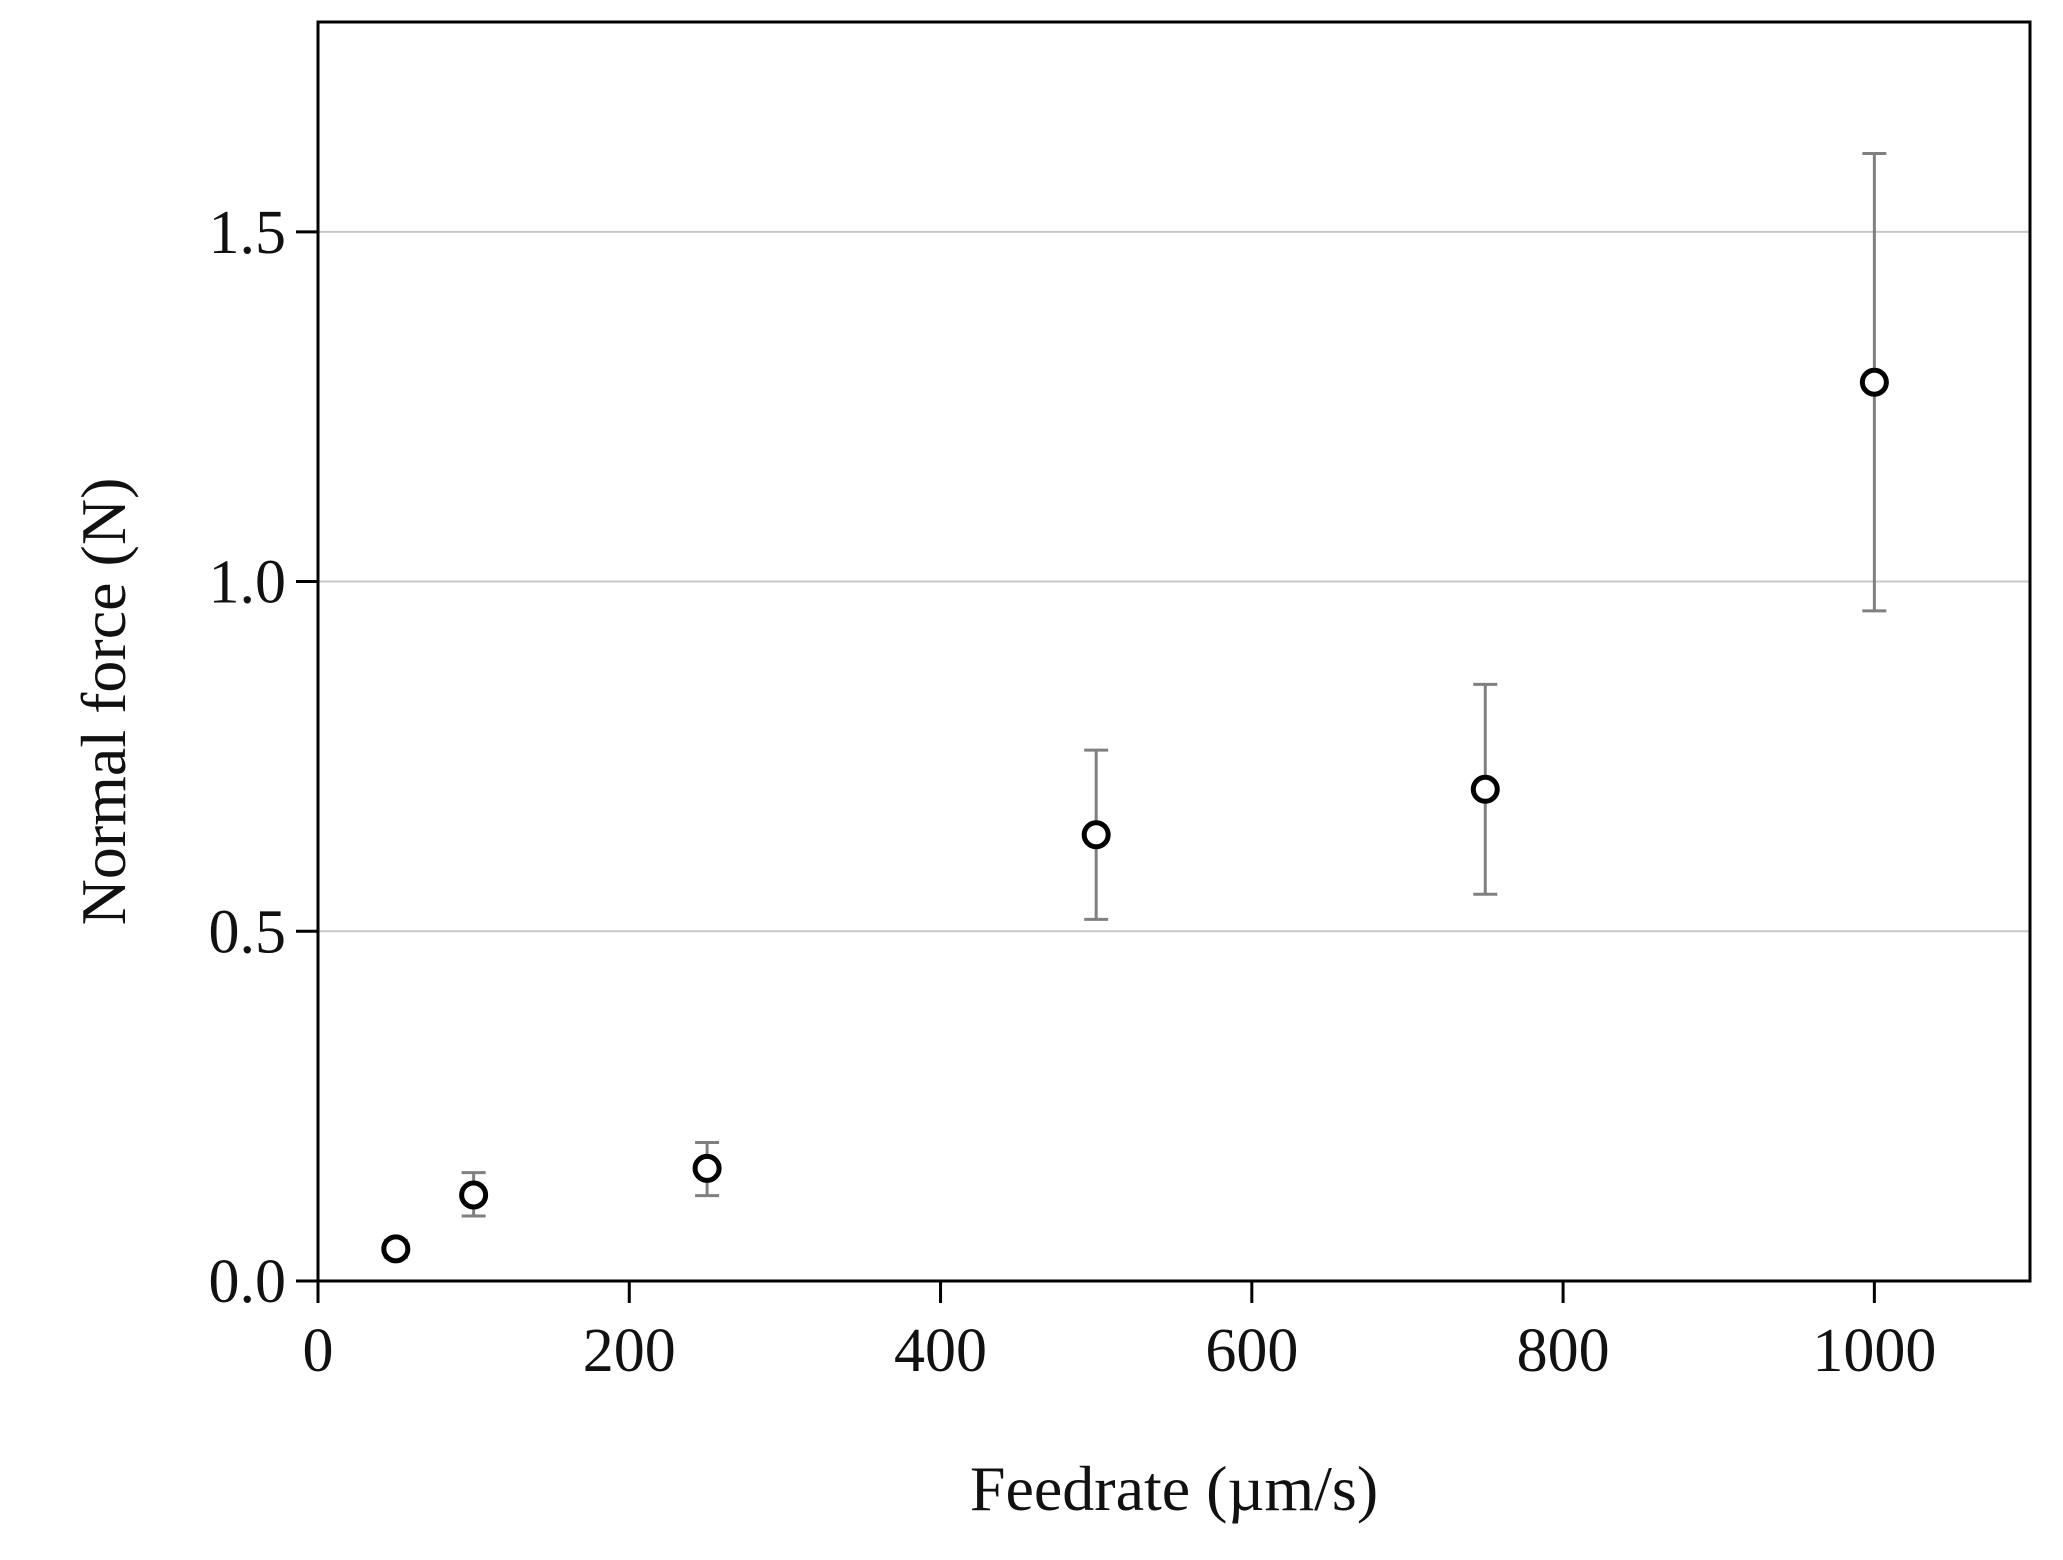  I want to click on x-tick-label: 600, so click(1251, 1351).